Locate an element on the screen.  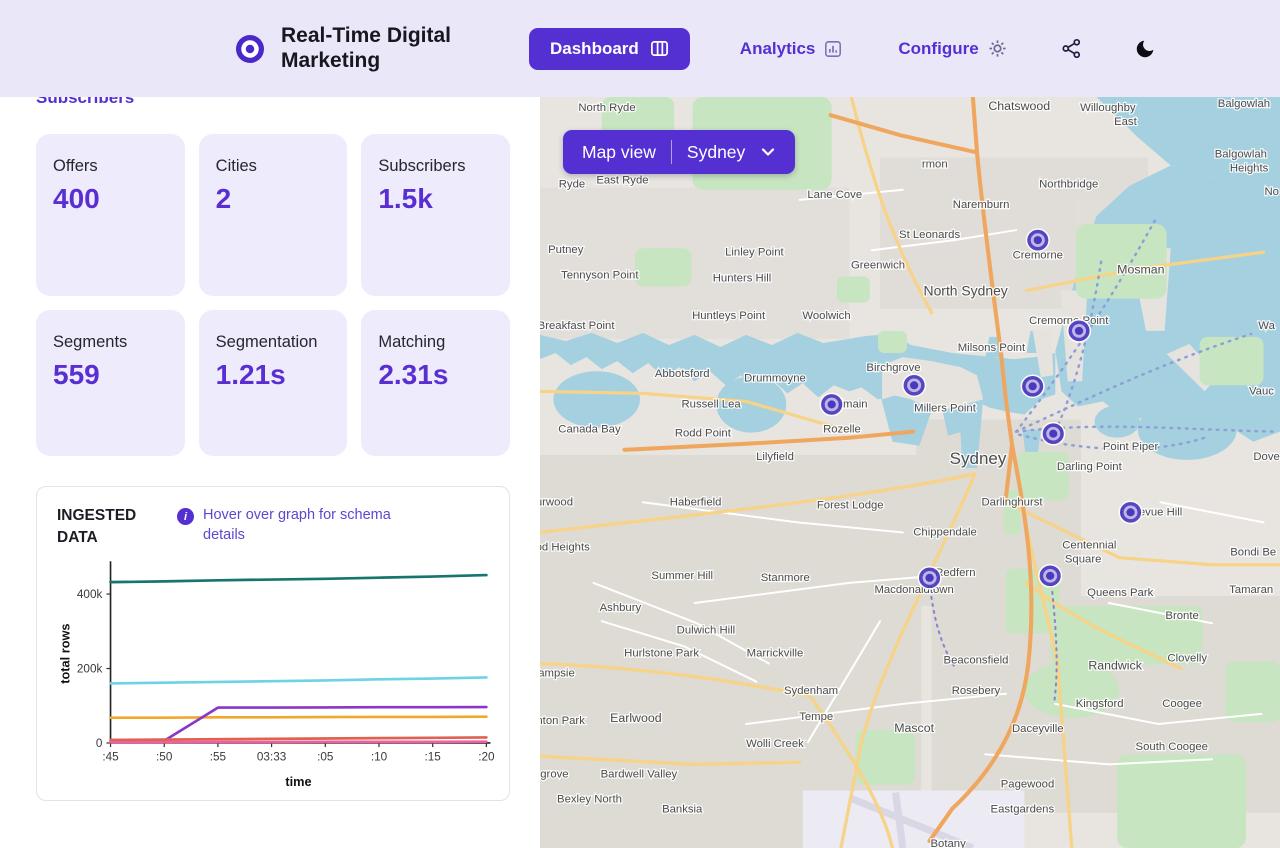
map-label: Birchgrove is located at coordinates (893, 368).